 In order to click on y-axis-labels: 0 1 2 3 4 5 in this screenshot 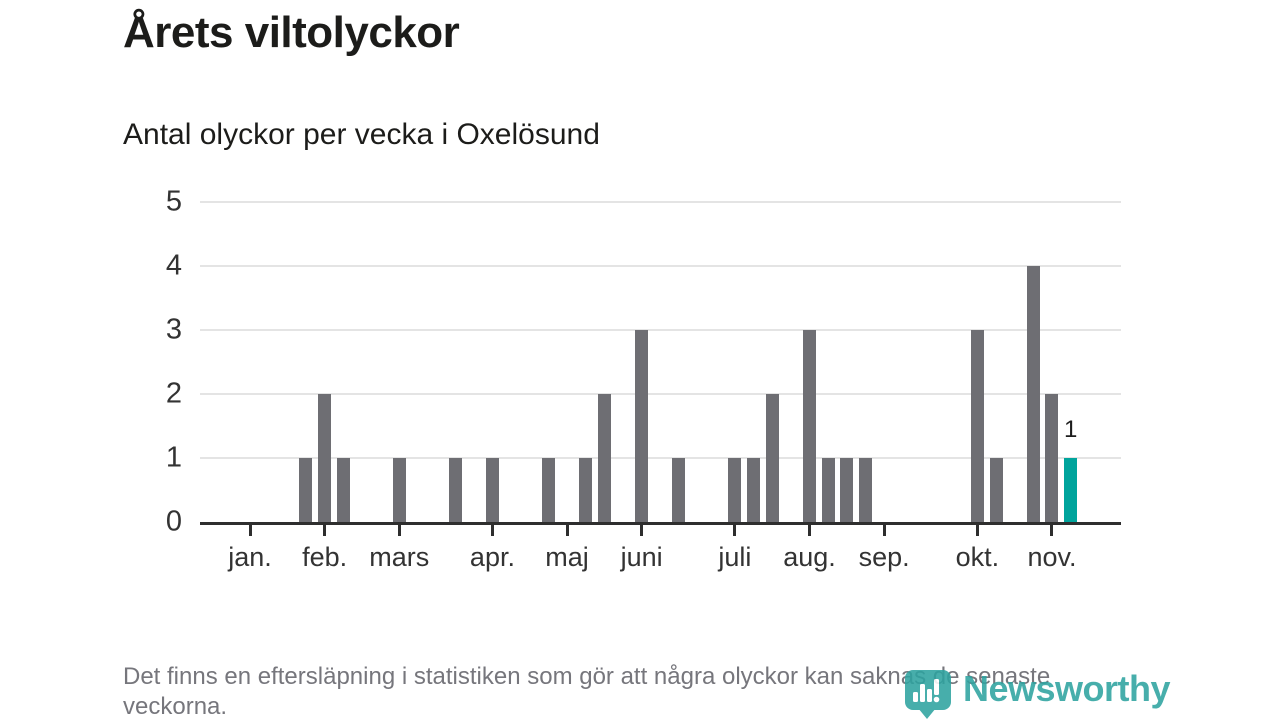, I will do `click(91, 362)`.